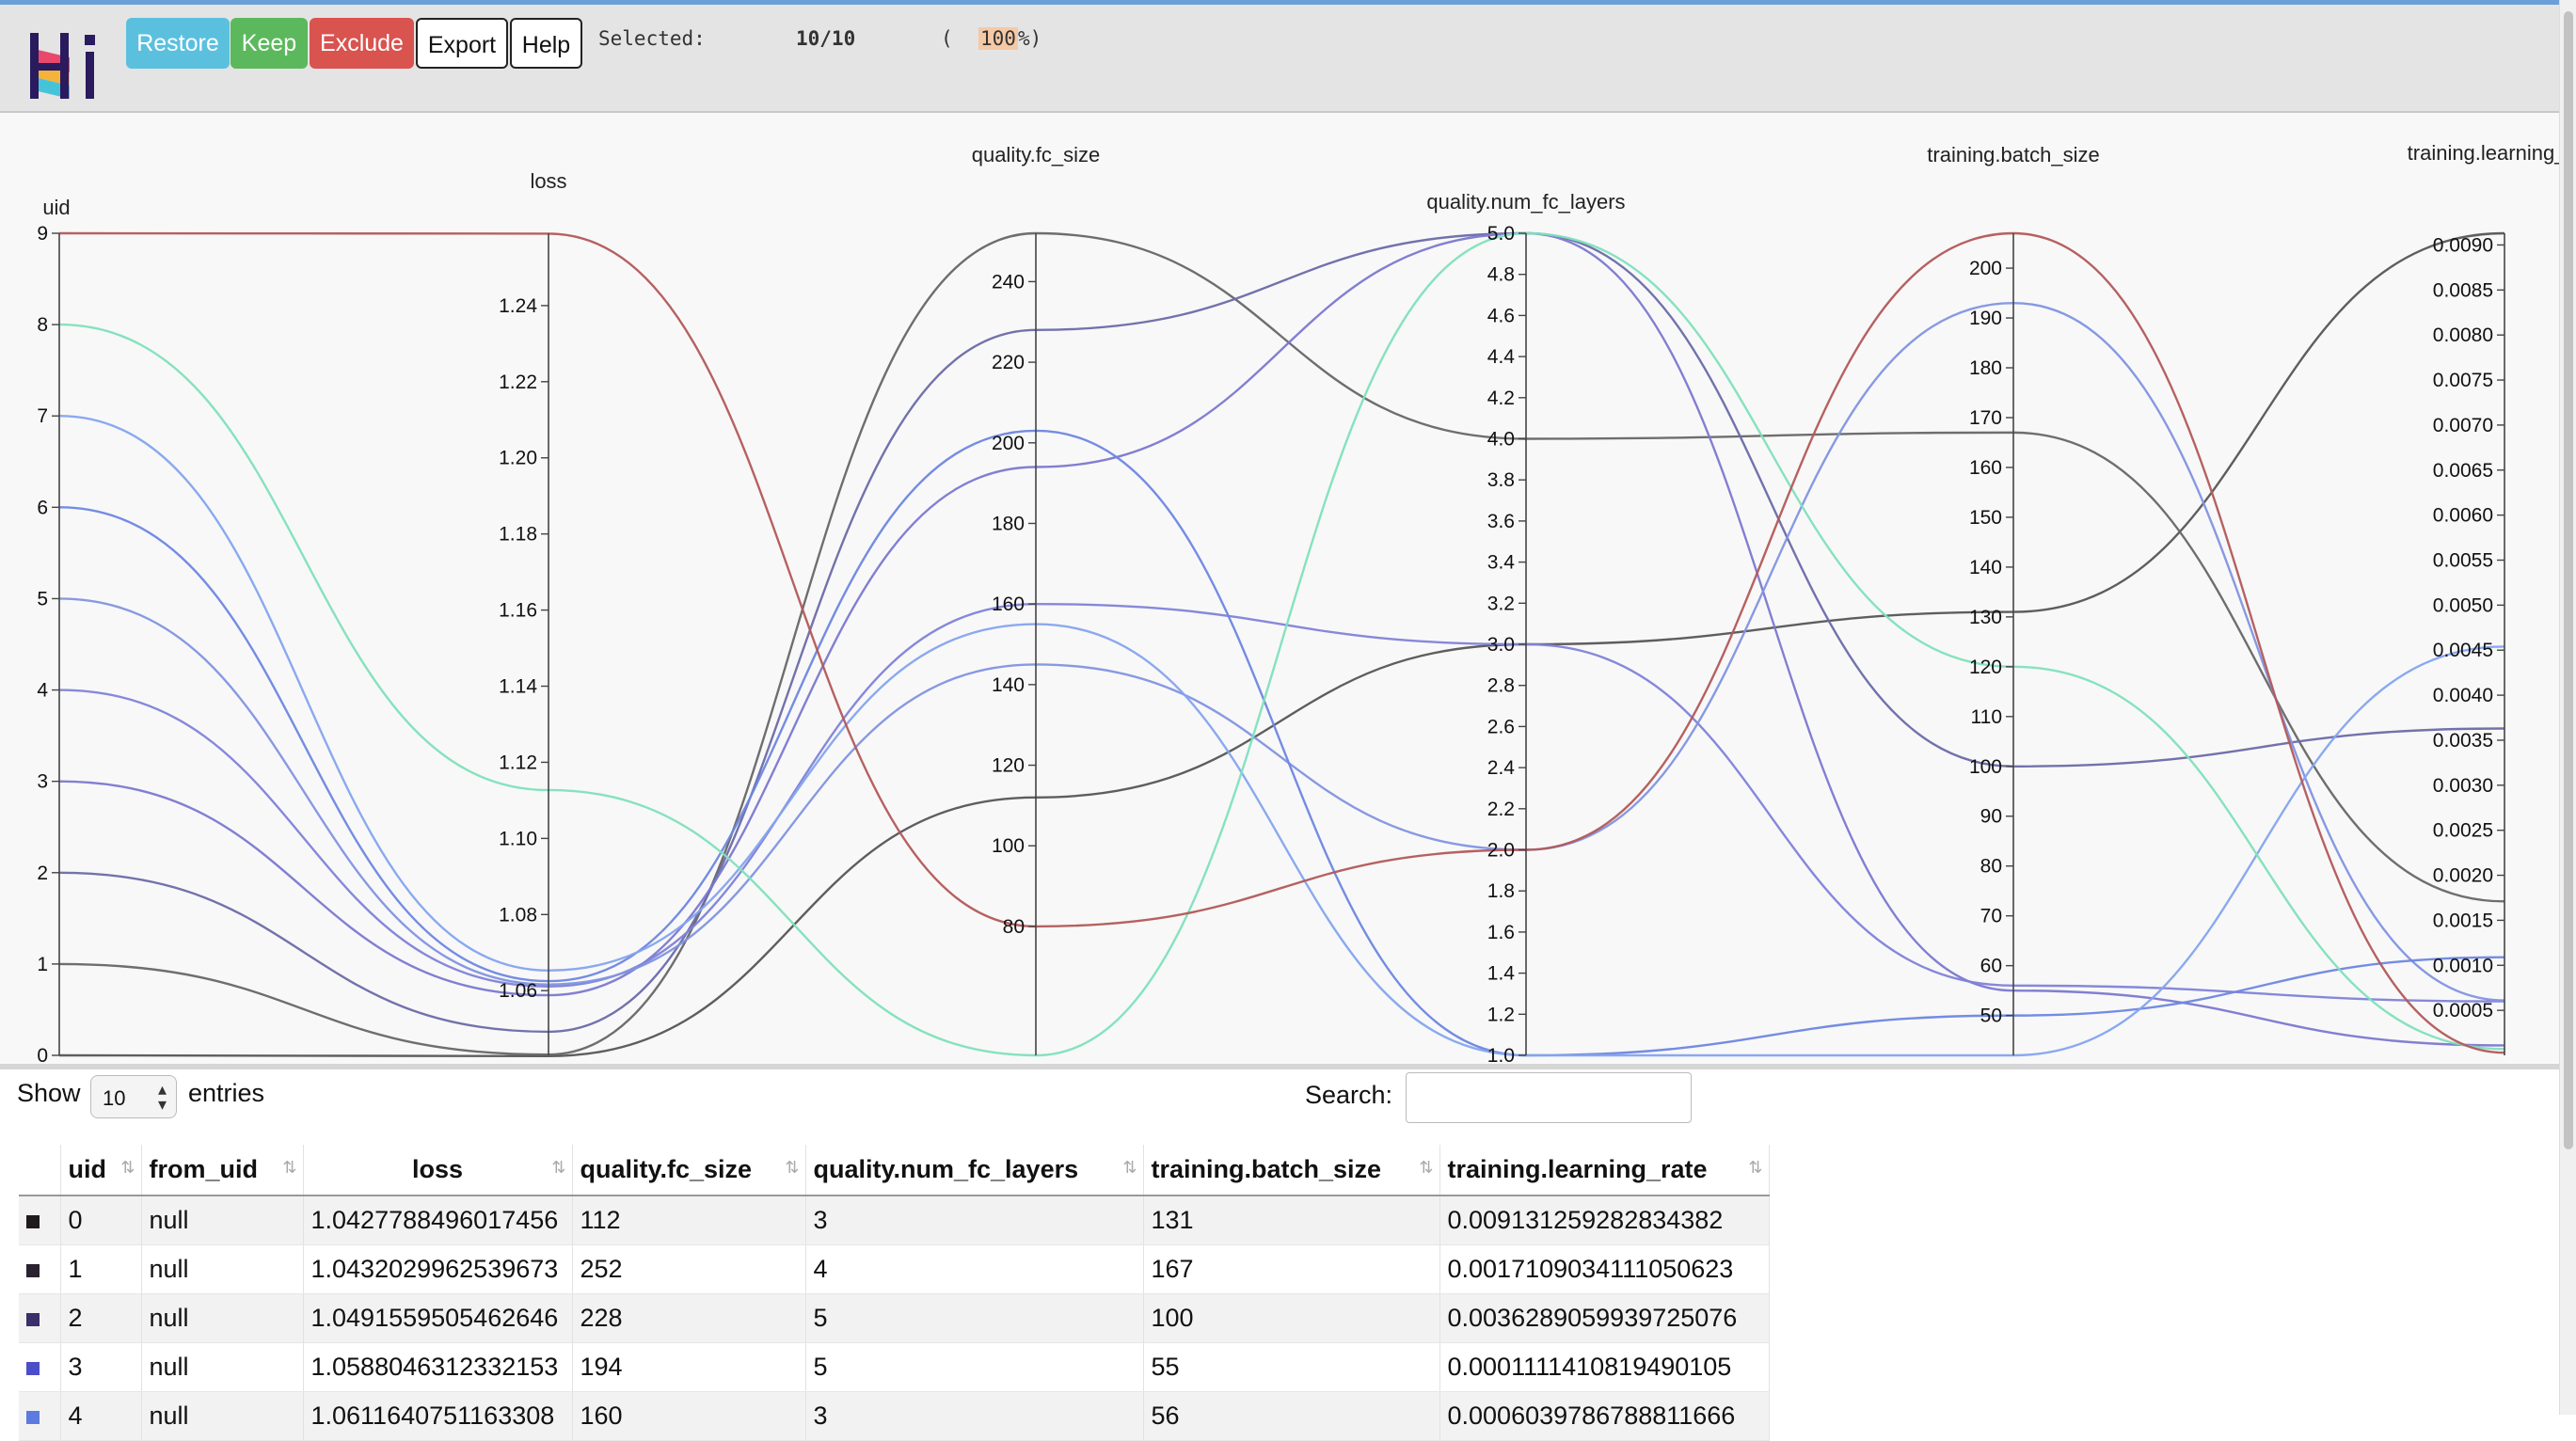  Describe the element at coordinates (518, 306) in the screenshot. I see `tick-label: 1.24` at that location.